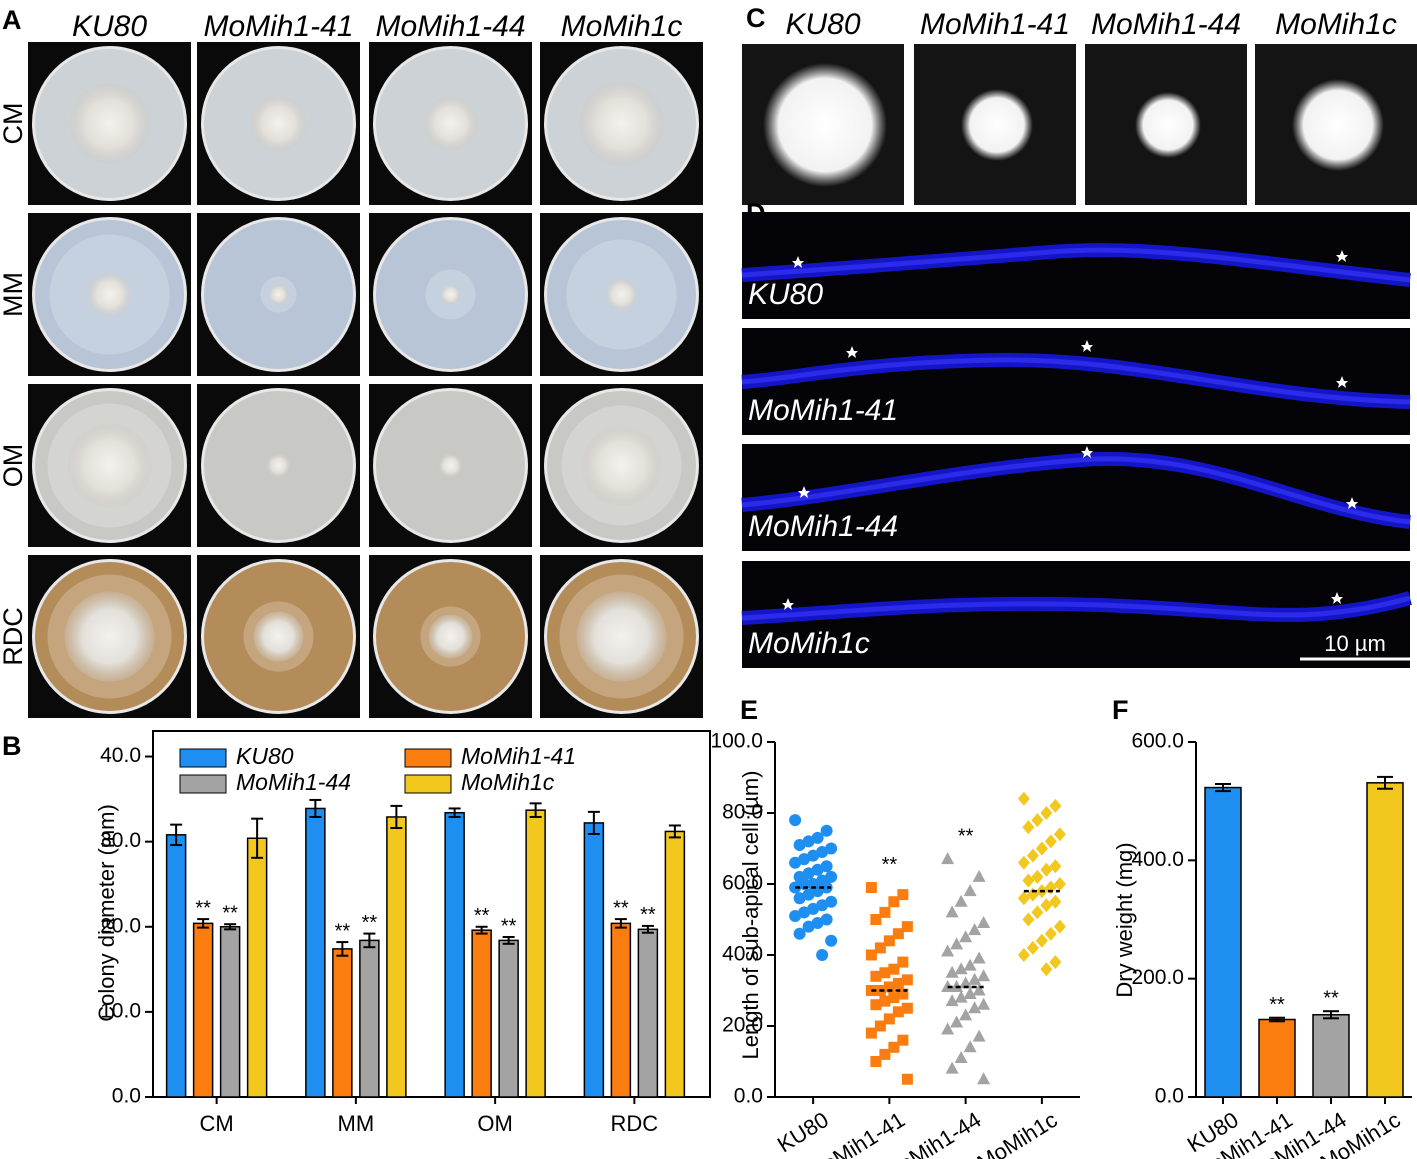 The image size is (1417, 1159). Describe the element at coordinates (278, 26) in the screenshot. I see `column-header: MoMih1-41` at that location.